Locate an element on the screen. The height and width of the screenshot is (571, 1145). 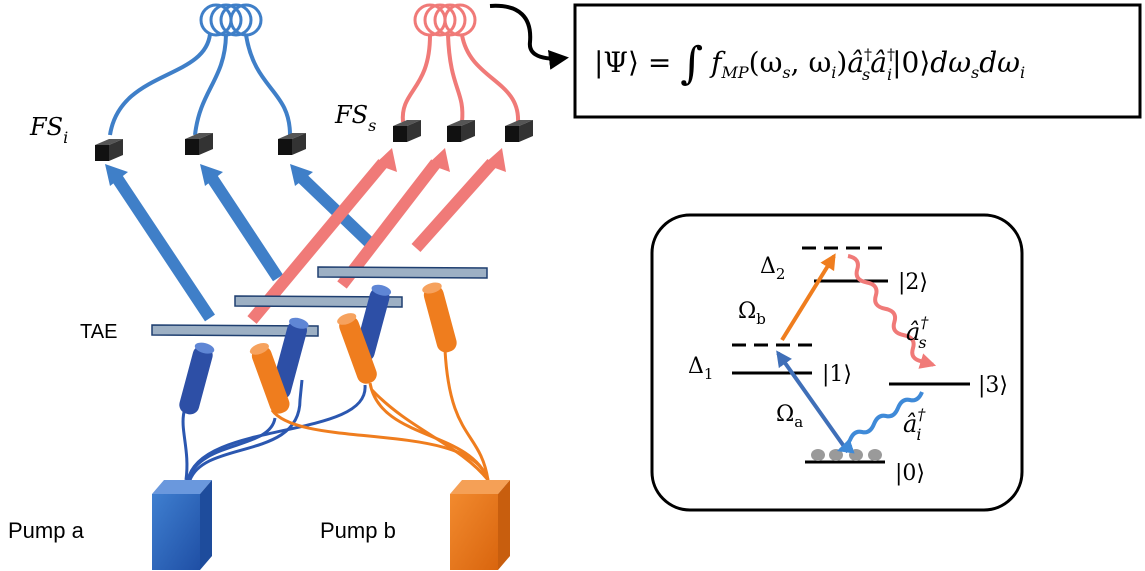
tae-label: TAE is located at coordinates (98, 332).